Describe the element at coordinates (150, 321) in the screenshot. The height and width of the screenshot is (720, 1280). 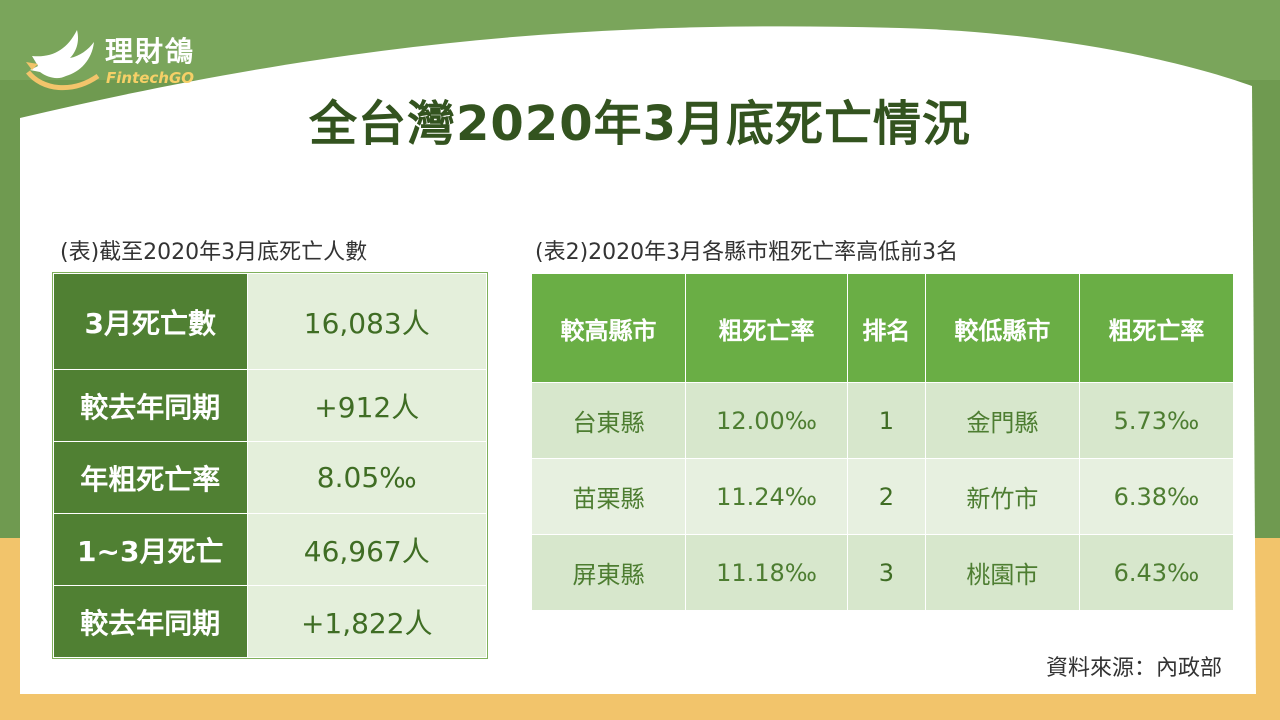
I see `row-label: 3月死亡數` at that location.